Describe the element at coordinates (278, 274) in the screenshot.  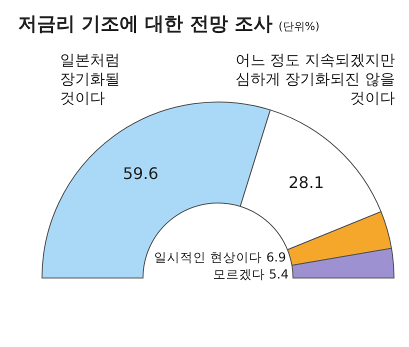
I see `value: 5.4` at that location.